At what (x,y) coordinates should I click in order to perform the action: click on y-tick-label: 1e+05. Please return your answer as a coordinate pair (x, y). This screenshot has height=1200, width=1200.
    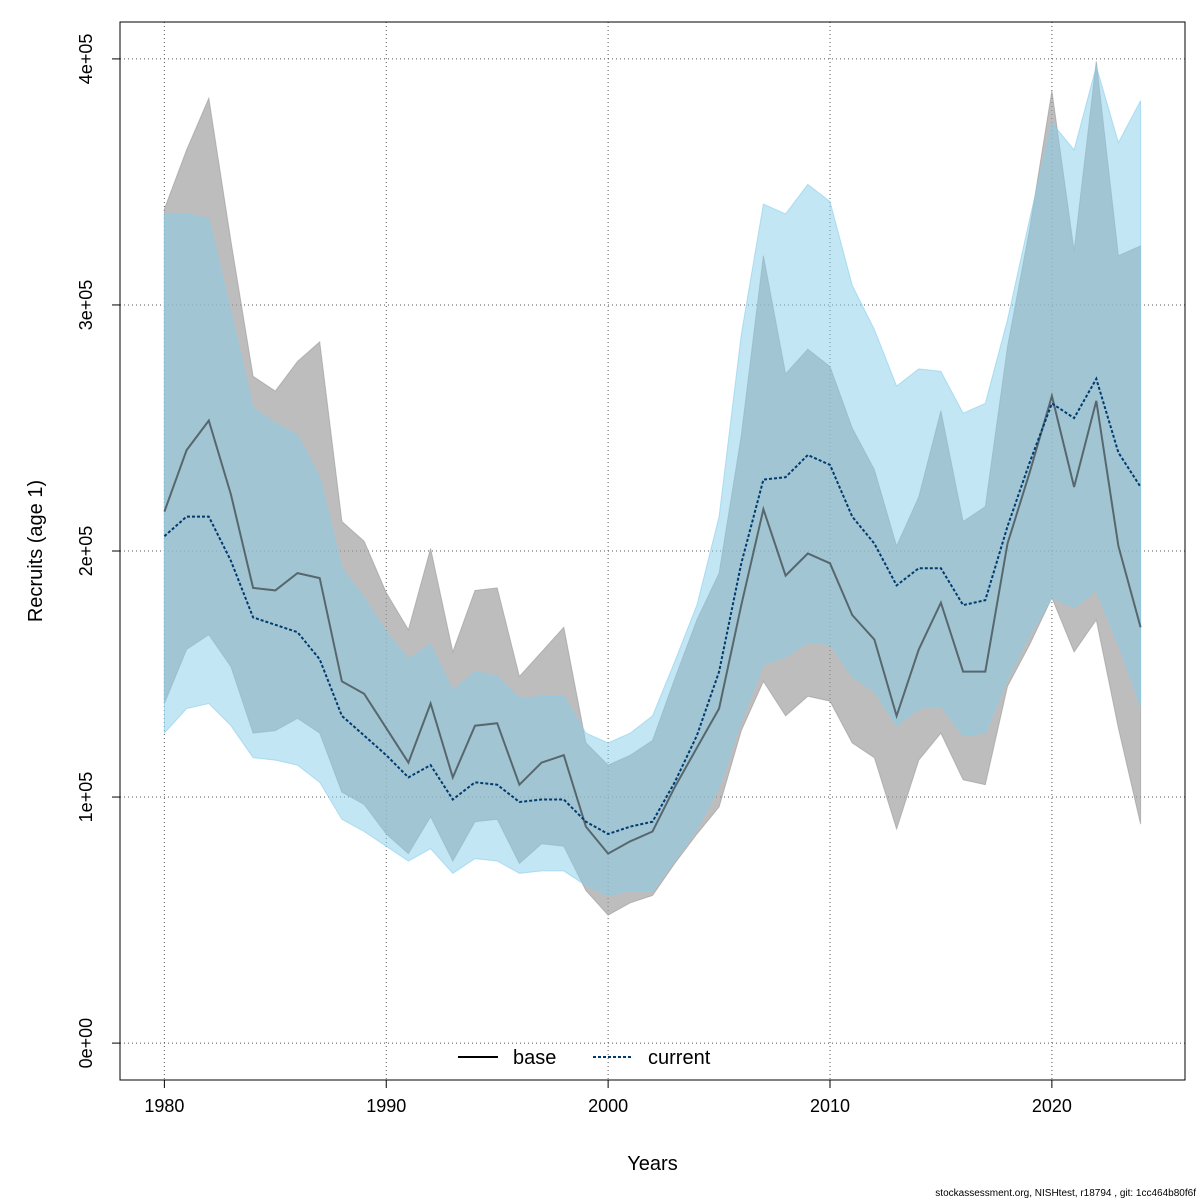
    Looking at the image, I should click on (86, 797).